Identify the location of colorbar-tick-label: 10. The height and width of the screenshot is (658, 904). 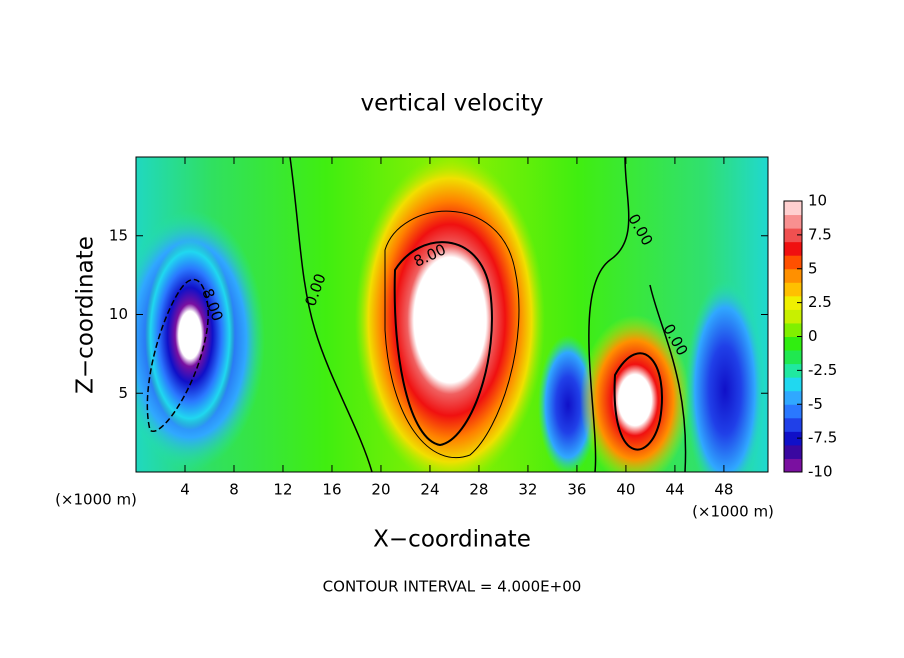
(817, 201).